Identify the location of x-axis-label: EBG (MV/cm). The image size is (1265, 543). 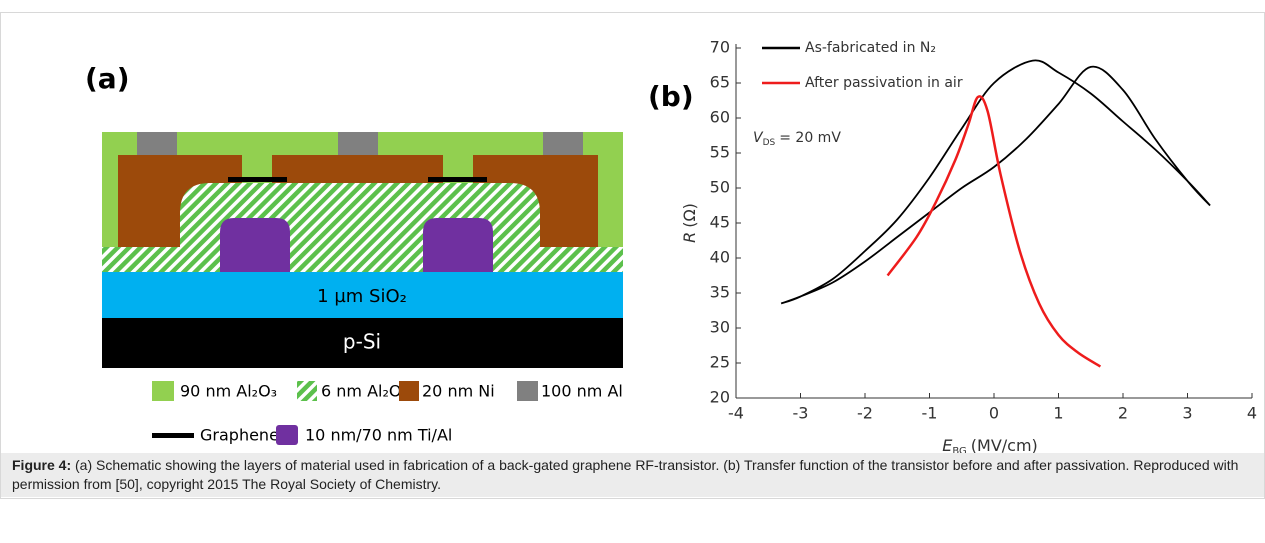
(990, 445).